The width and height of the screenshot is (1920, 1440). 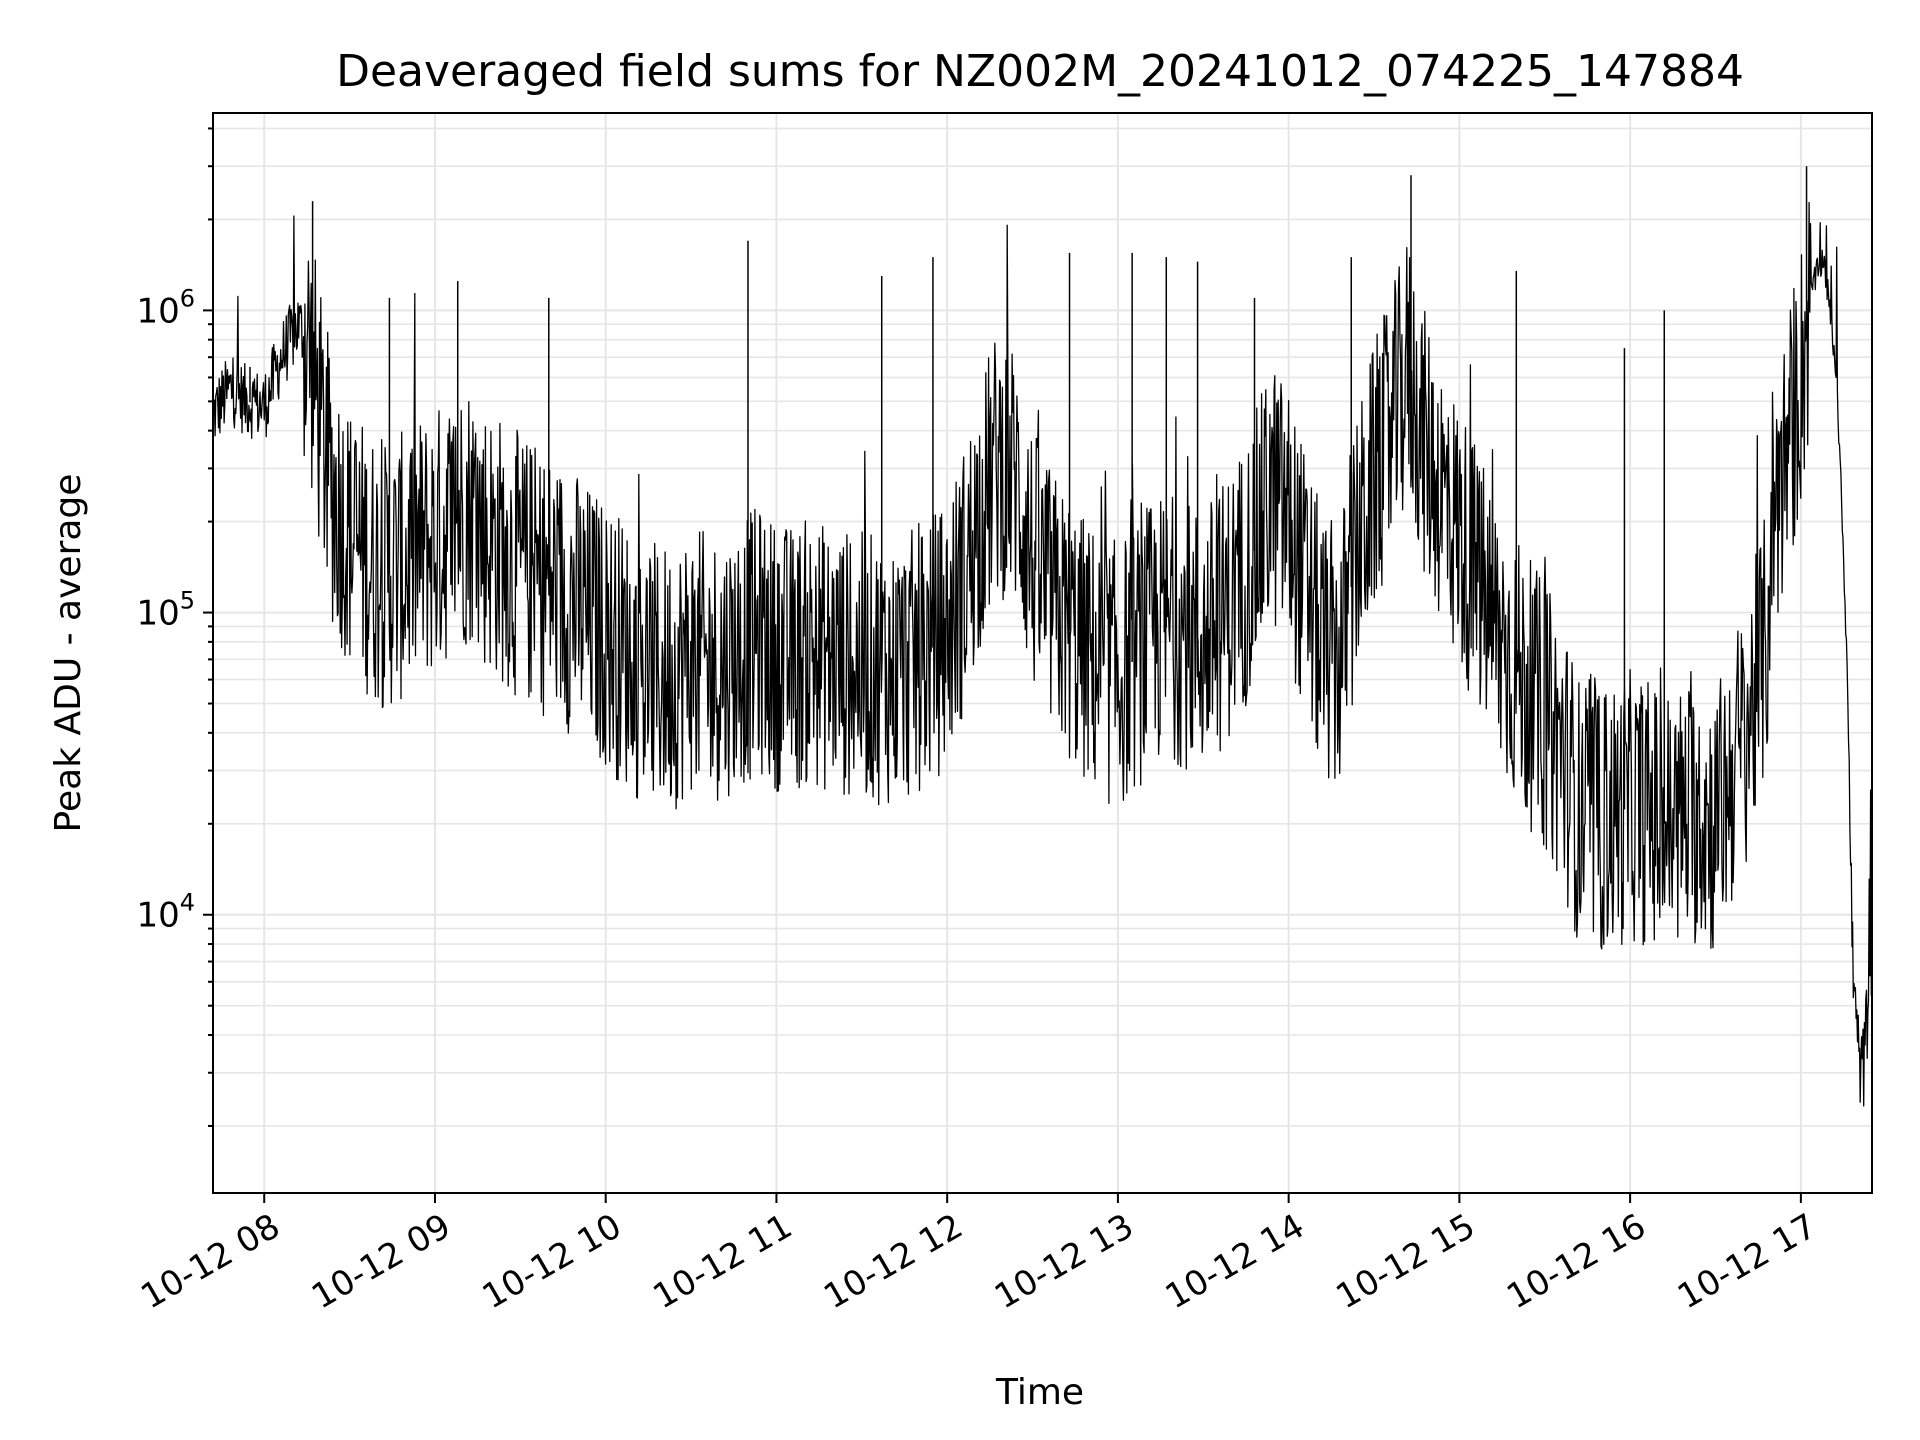 I want to click on y-tick-label: 10⁶, so click(x=165, y=307).